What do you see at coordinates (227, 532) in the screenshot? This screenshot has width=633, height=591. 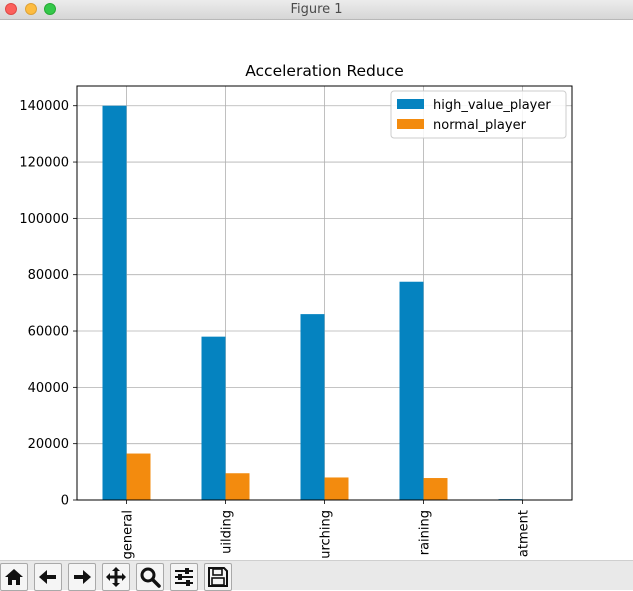 I see `x-tick-label: uilding` at bounding box center [227, 532].